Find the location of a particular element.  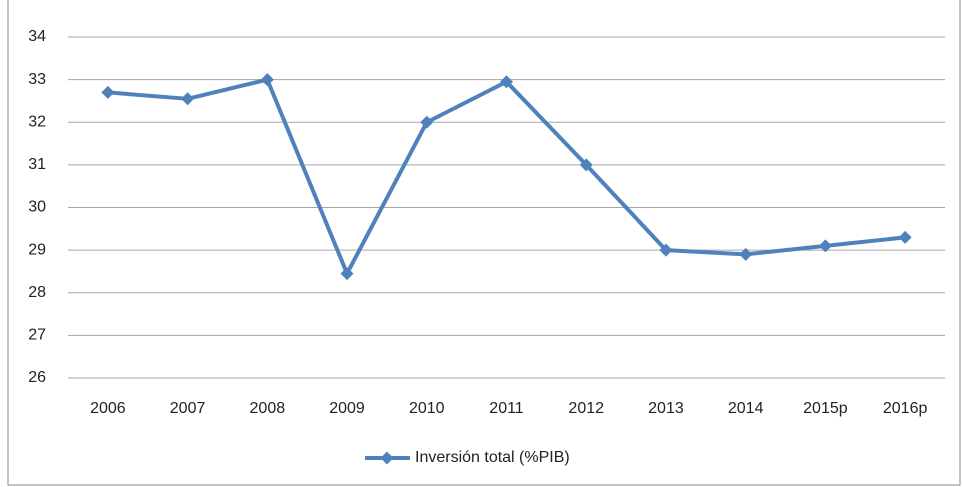

y-tick-label: 28 is located at coordinates (37, 292).